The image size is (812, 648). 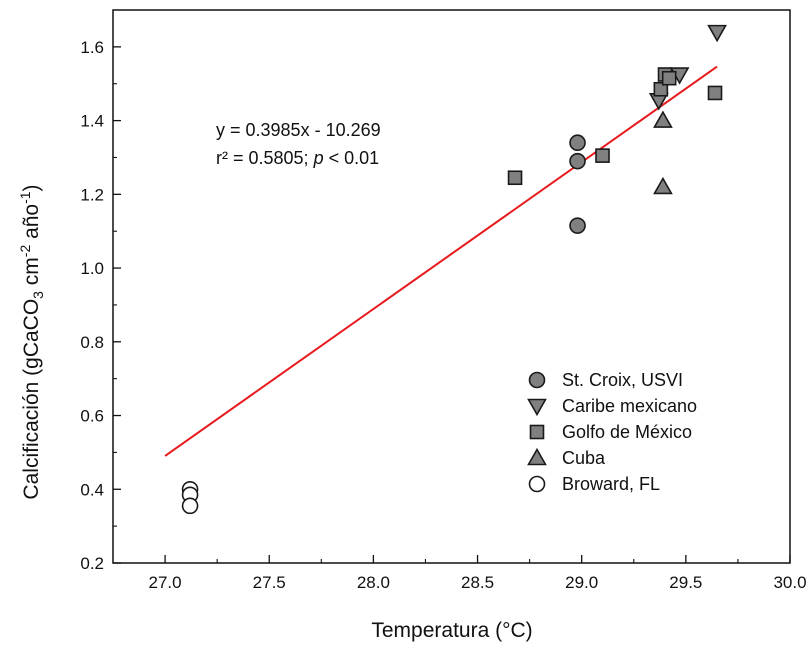 I want to click on y-tick-label: 1.2, so click(x=92, y=194).